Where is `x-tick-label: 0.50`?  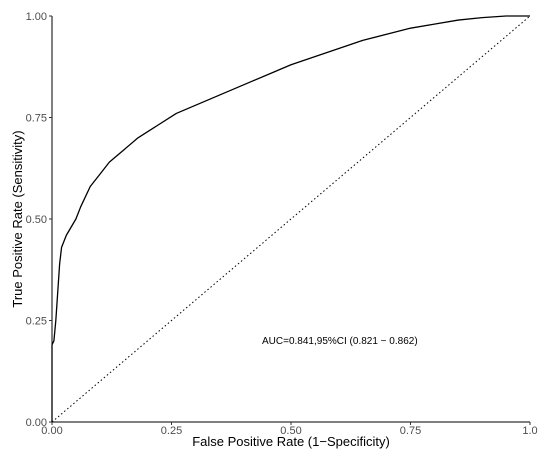
x-tick-label: 0.50 is located at coordinates (290, 431).